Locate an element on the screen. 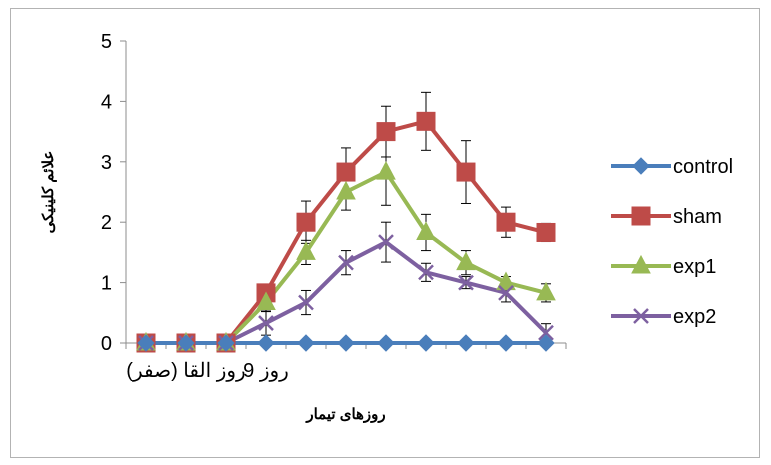 This screenshot has height=465, width=771. x-tick-label: روز القا (صفر) is located at coordinates (185, 371).